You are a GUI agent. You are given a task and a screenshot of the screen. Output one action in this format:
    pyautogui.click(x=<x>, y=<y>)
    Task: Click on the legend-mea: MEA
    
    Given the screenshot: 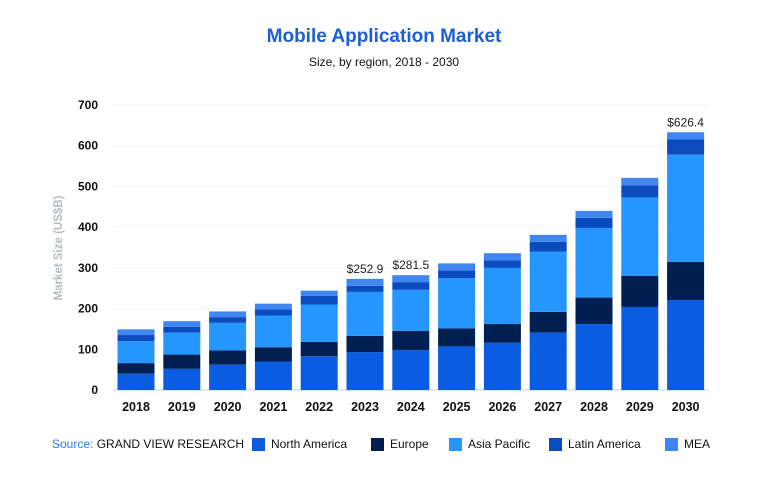 What is the action you would take?
    pyautogui.click(x=687, y=444)
    